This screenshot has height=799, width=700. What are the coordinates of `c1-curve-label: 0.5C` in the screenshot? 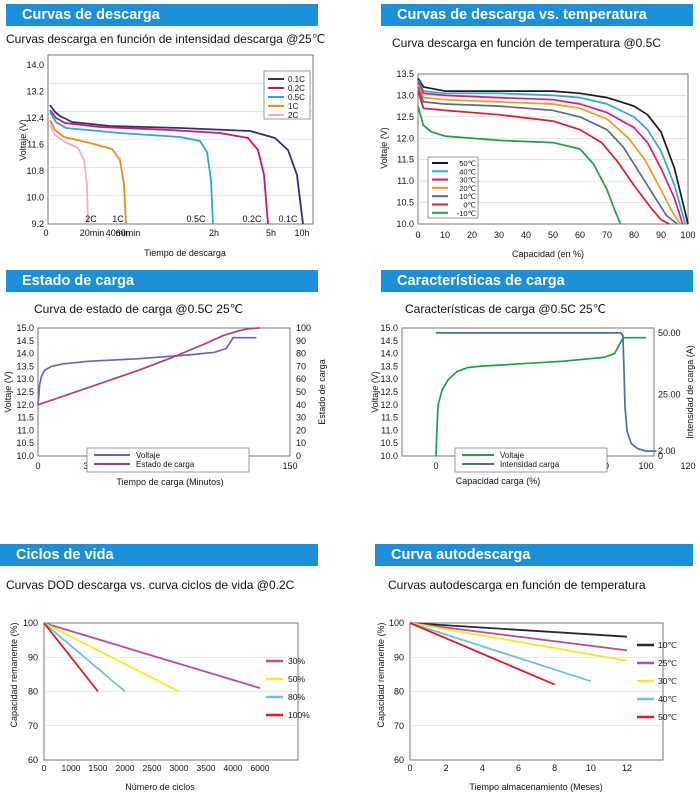 It's located at (196, 219).